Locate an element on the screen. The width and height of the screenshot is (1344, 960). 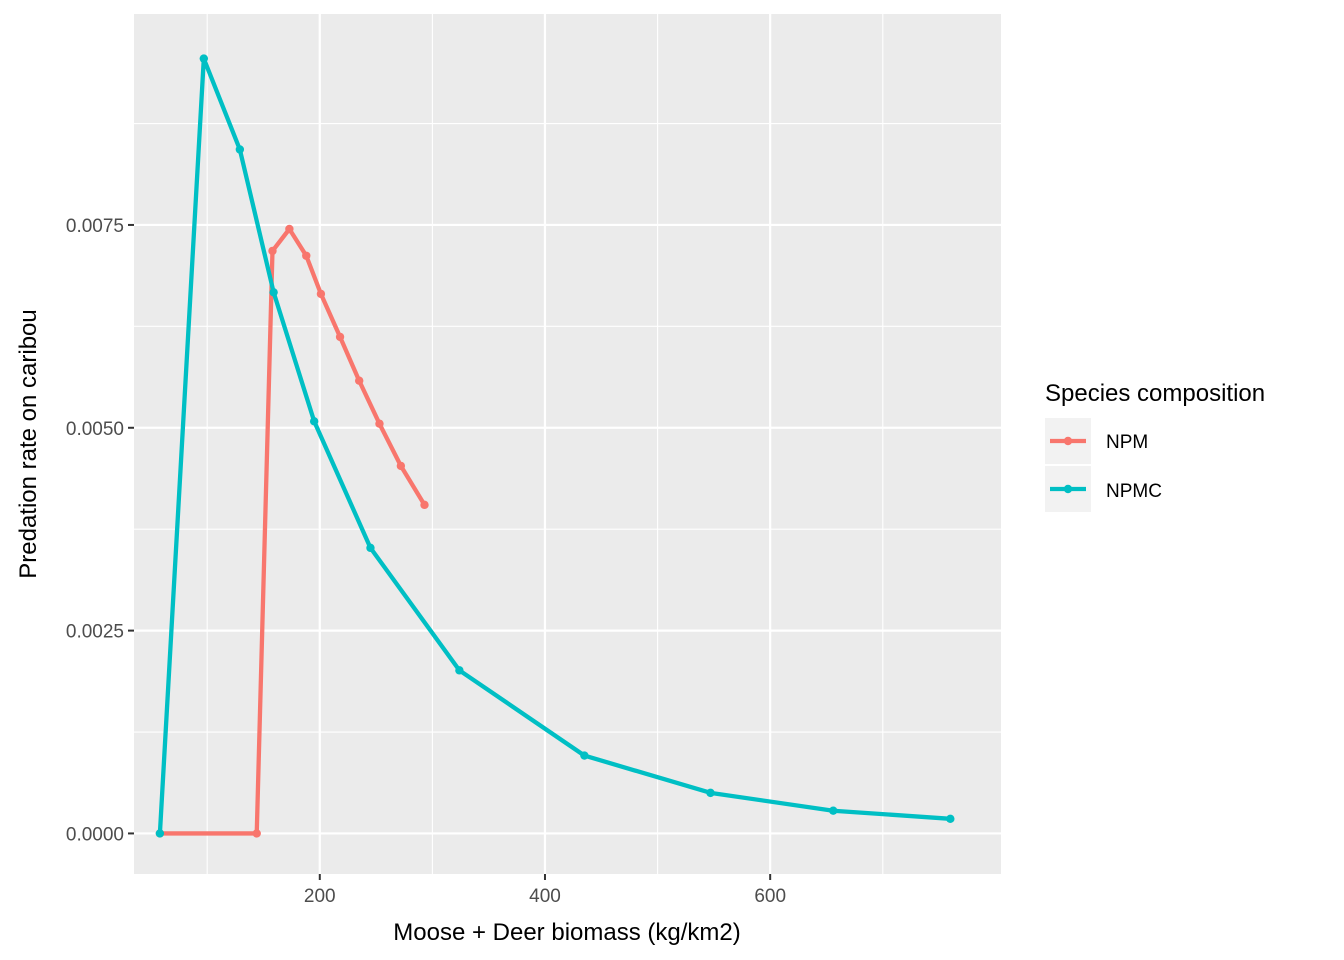
legend: Species composition NPM NPMC is located at coordinates (1155, 446).